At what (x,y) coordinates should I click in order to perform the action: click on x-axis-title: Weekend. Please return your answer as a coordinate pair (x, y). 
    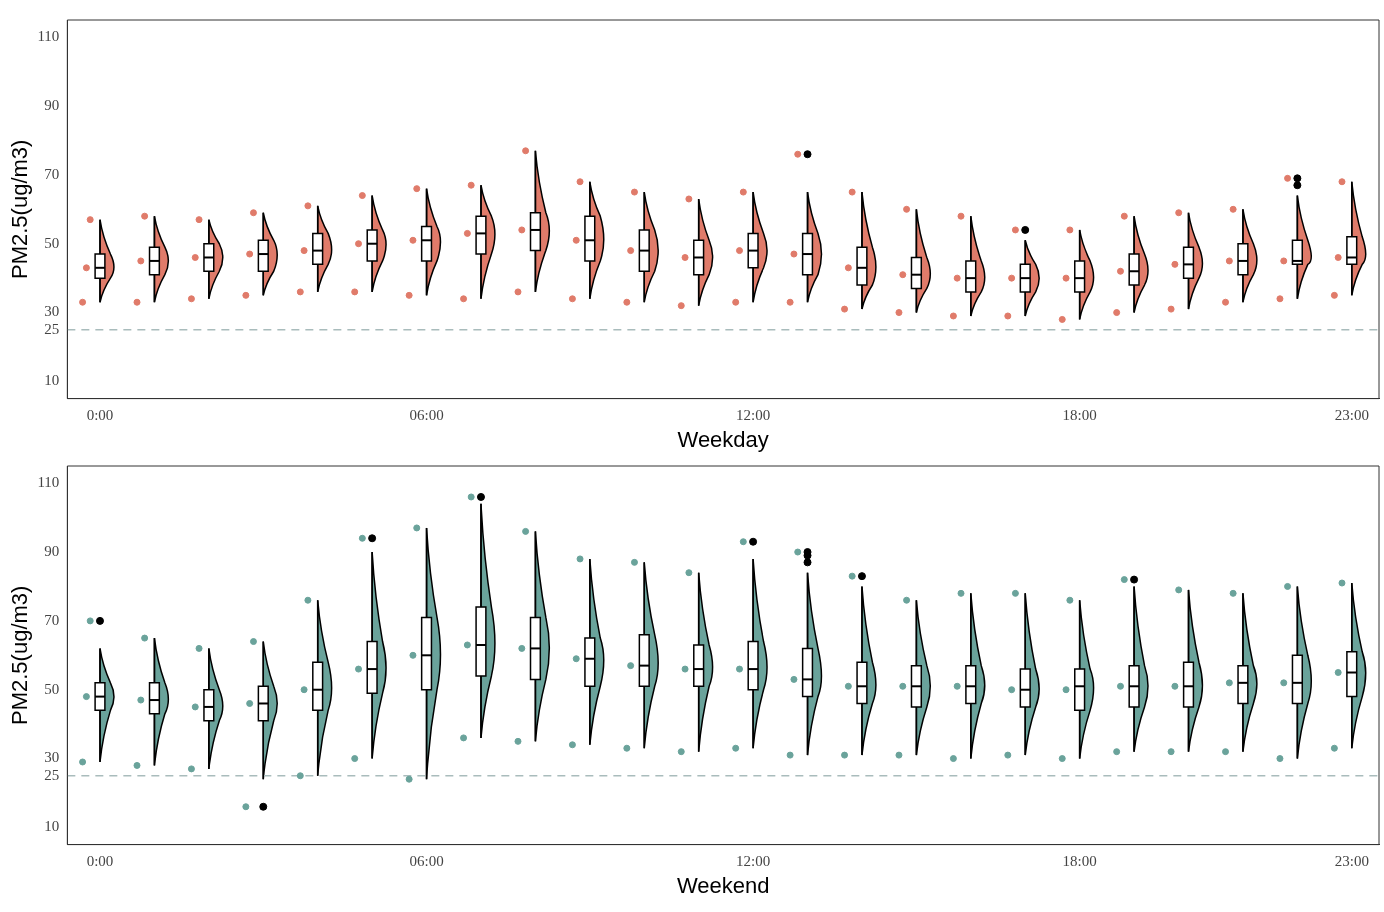
    Looking at the image, I should click on (723, 885).